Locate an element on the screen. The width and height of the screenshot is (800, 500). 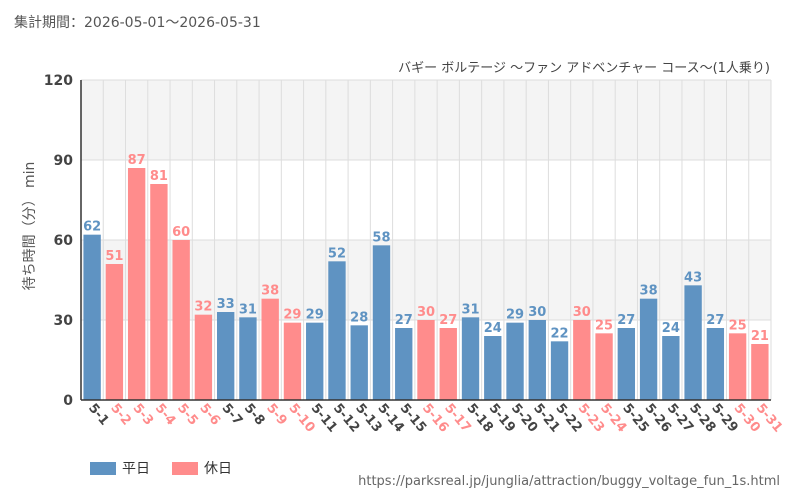
x-tick-label-5-1: 5-1 is located at coordinates (98, 415).